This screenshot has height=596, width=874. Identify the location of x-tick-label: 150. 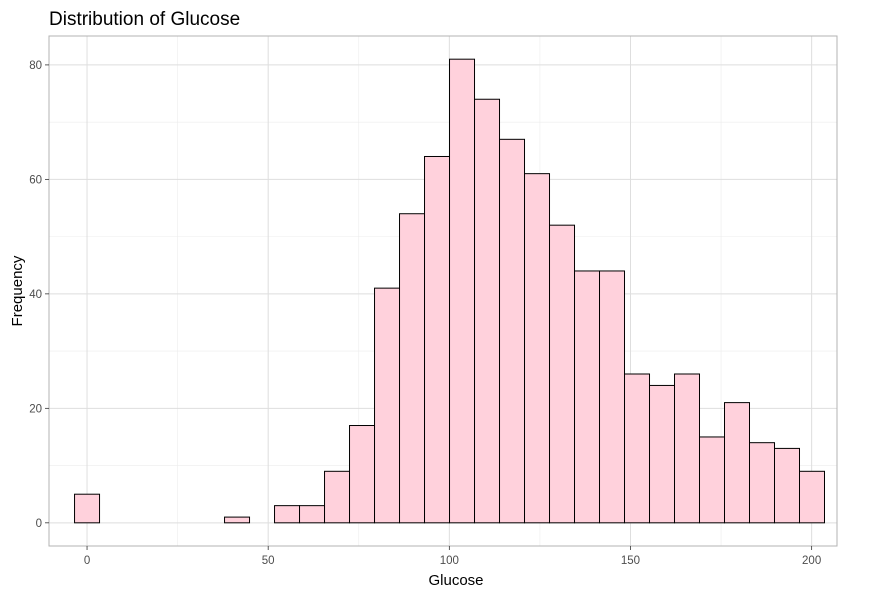
(630, 561).